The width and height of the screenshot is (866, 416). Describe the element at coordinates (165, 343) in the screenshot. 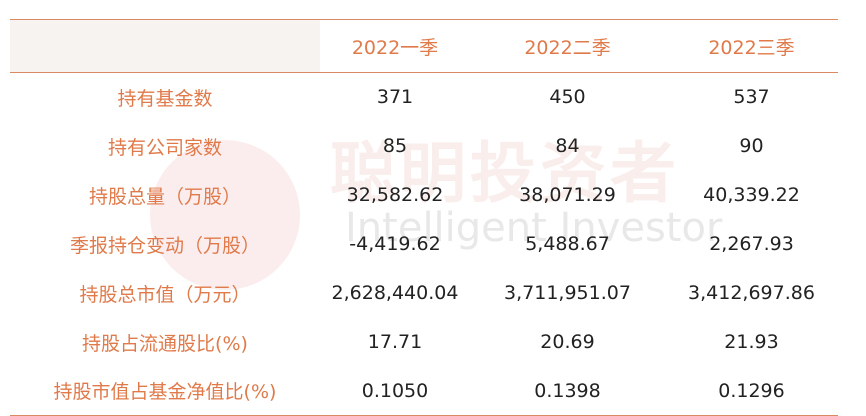

I see `row-label: 持股占流通股比(%)` at that location.